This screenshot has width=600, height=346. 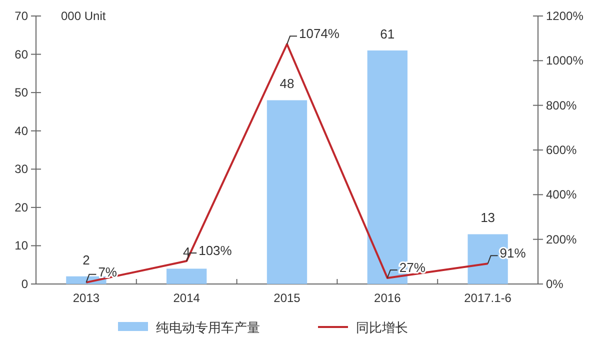 What do you see at coordinates (21, 131) in the screenshot?
I see `y-tick-label: 40` at bounding box center [21, 131].